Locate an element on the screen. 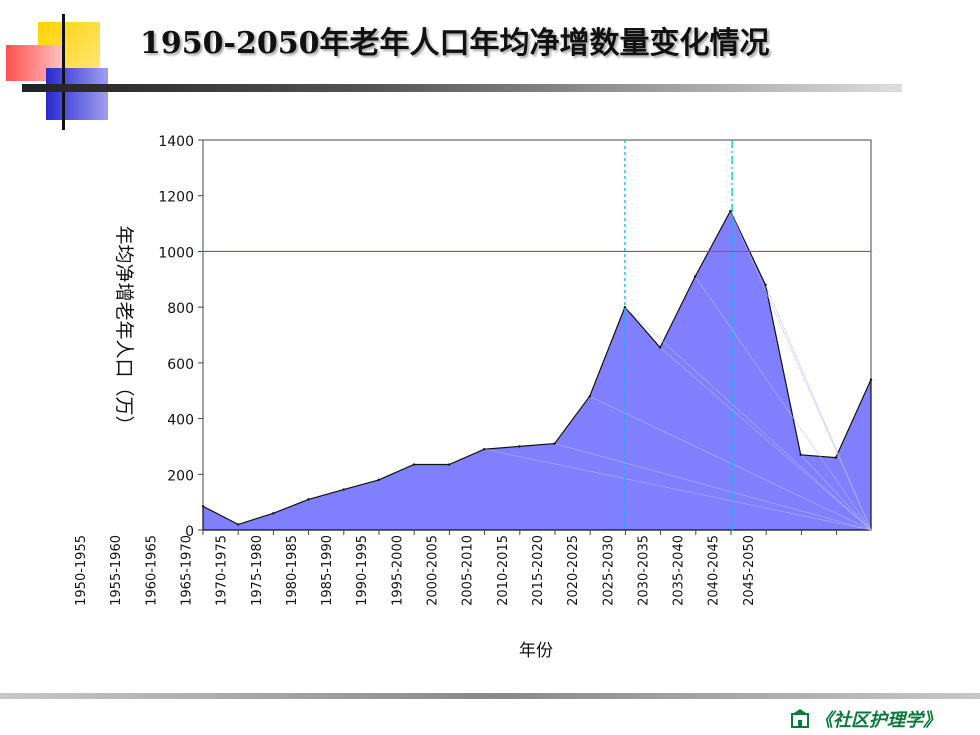 This screenshot has height=735, width=980. x-tick-label: 1955-1960 is located at coordinates (116, 570).